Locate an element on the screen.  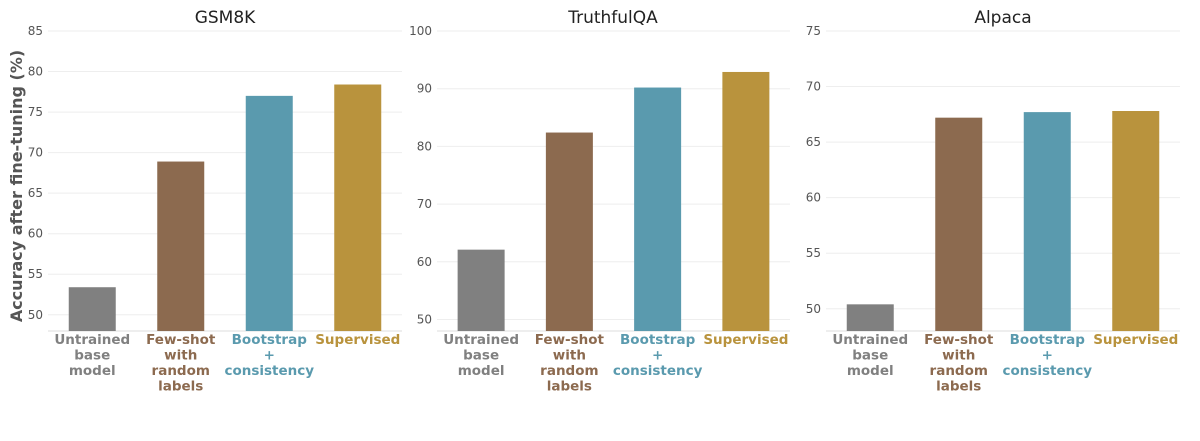
y-tick-label: 85 is located at coordinates (35, 31).